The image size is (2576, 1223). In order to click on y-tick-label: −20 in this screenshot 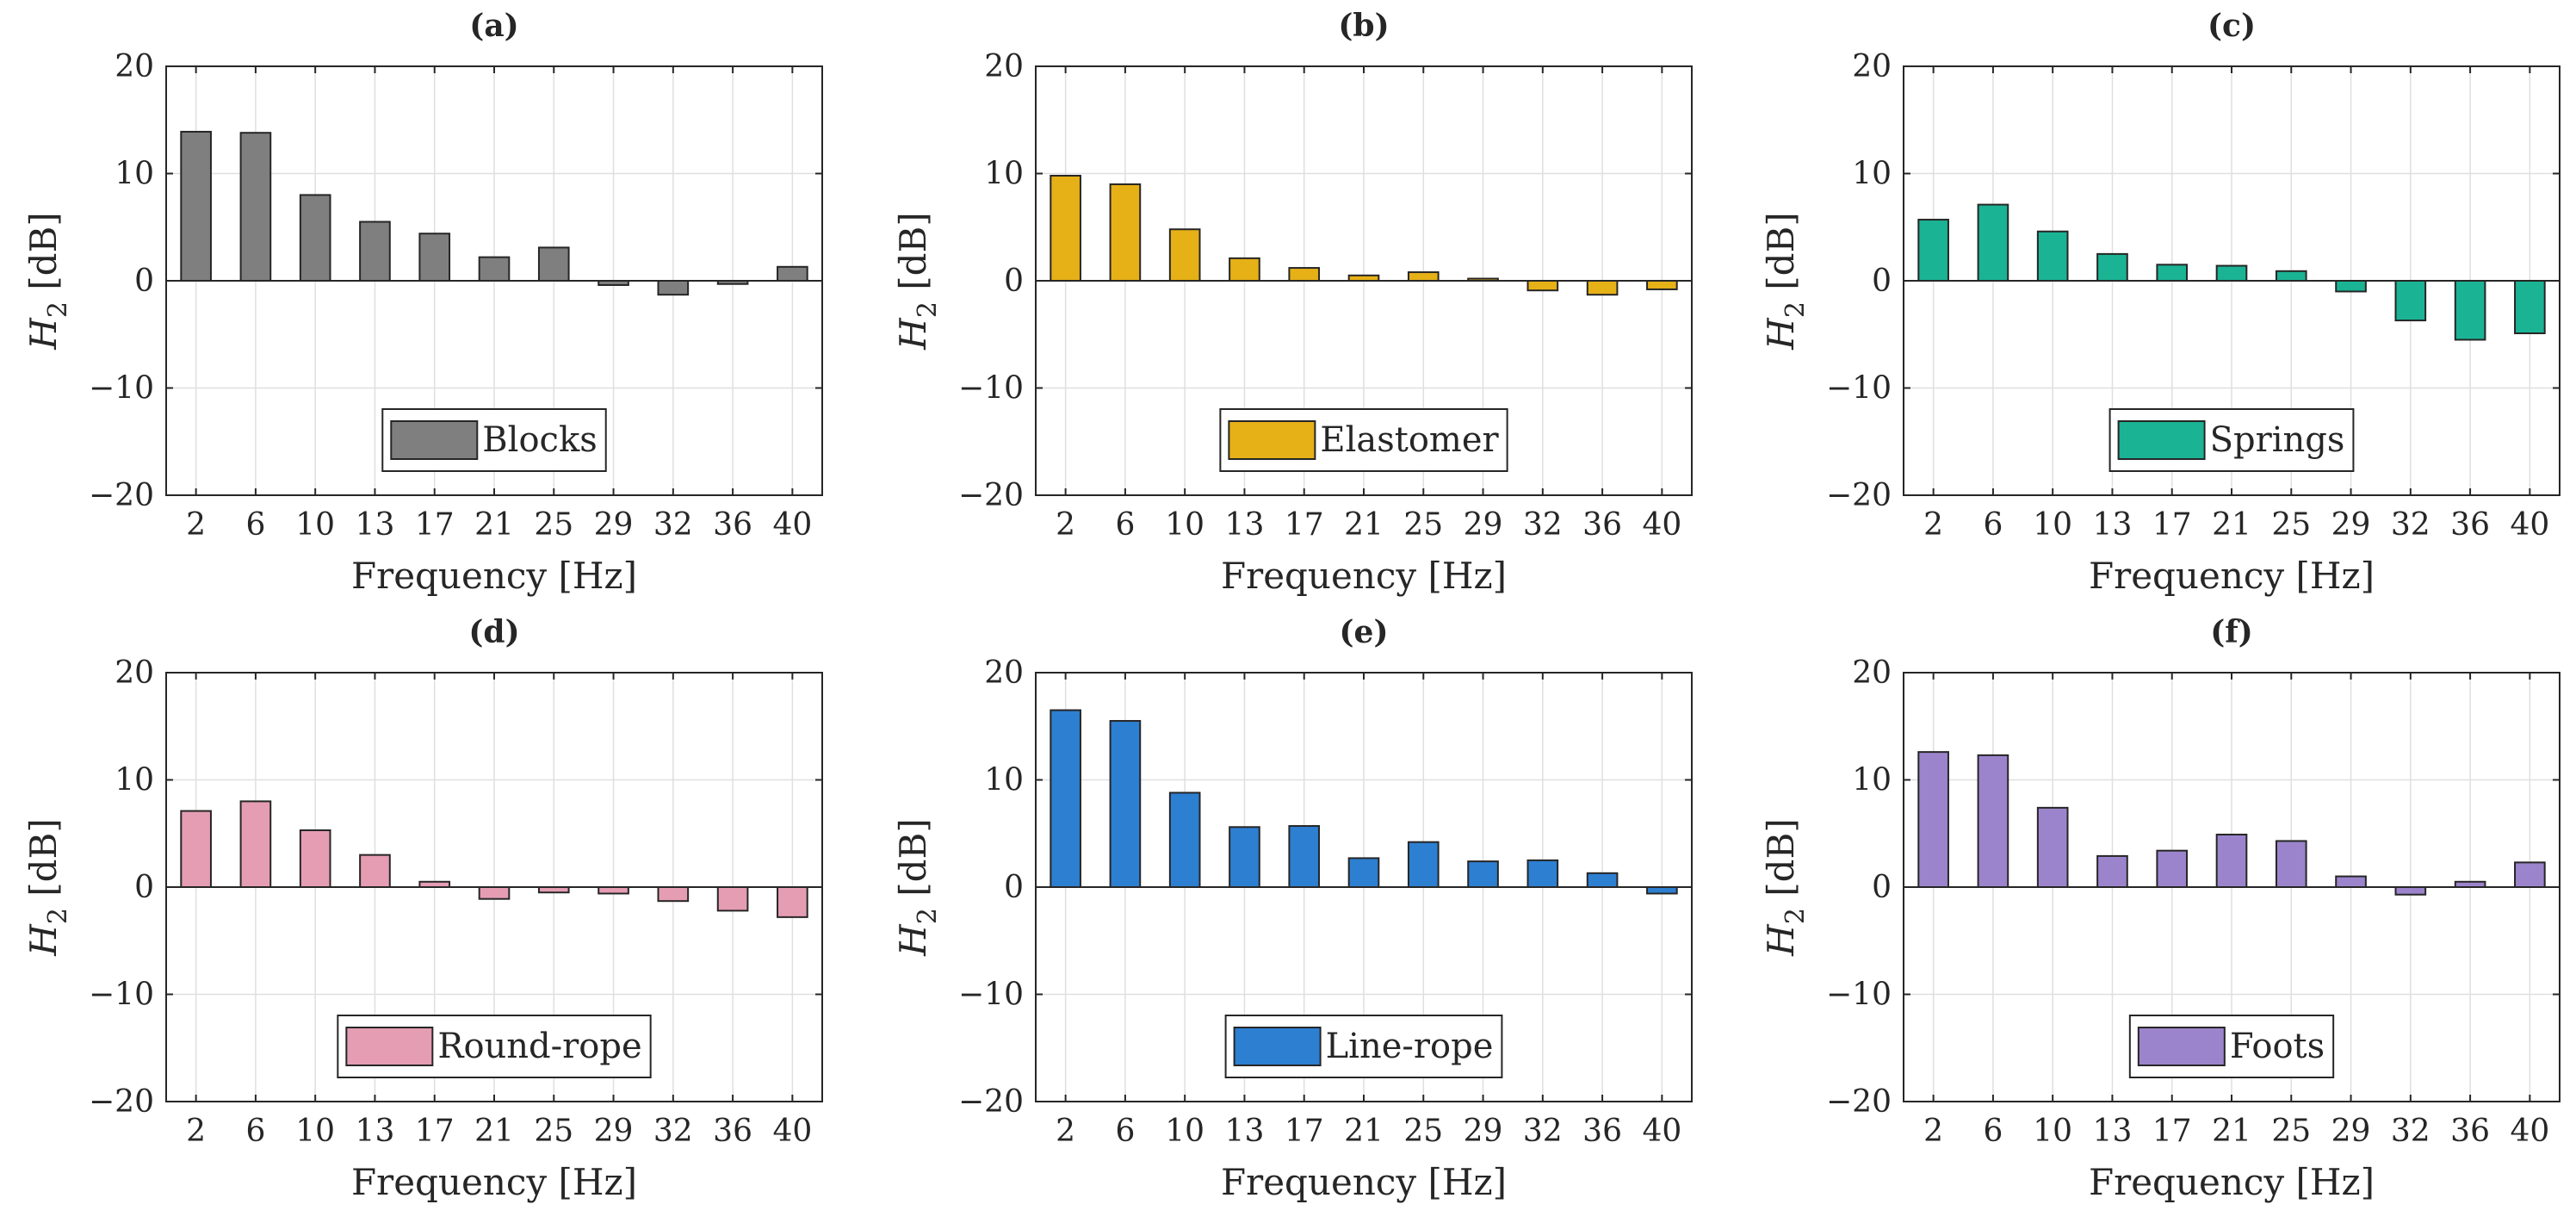, I will do `click(1859, 496)`.